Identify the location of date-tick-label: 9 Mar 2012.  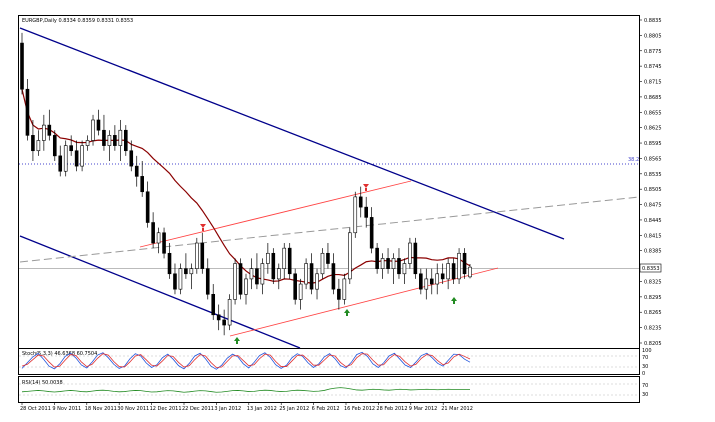
(423, 409).